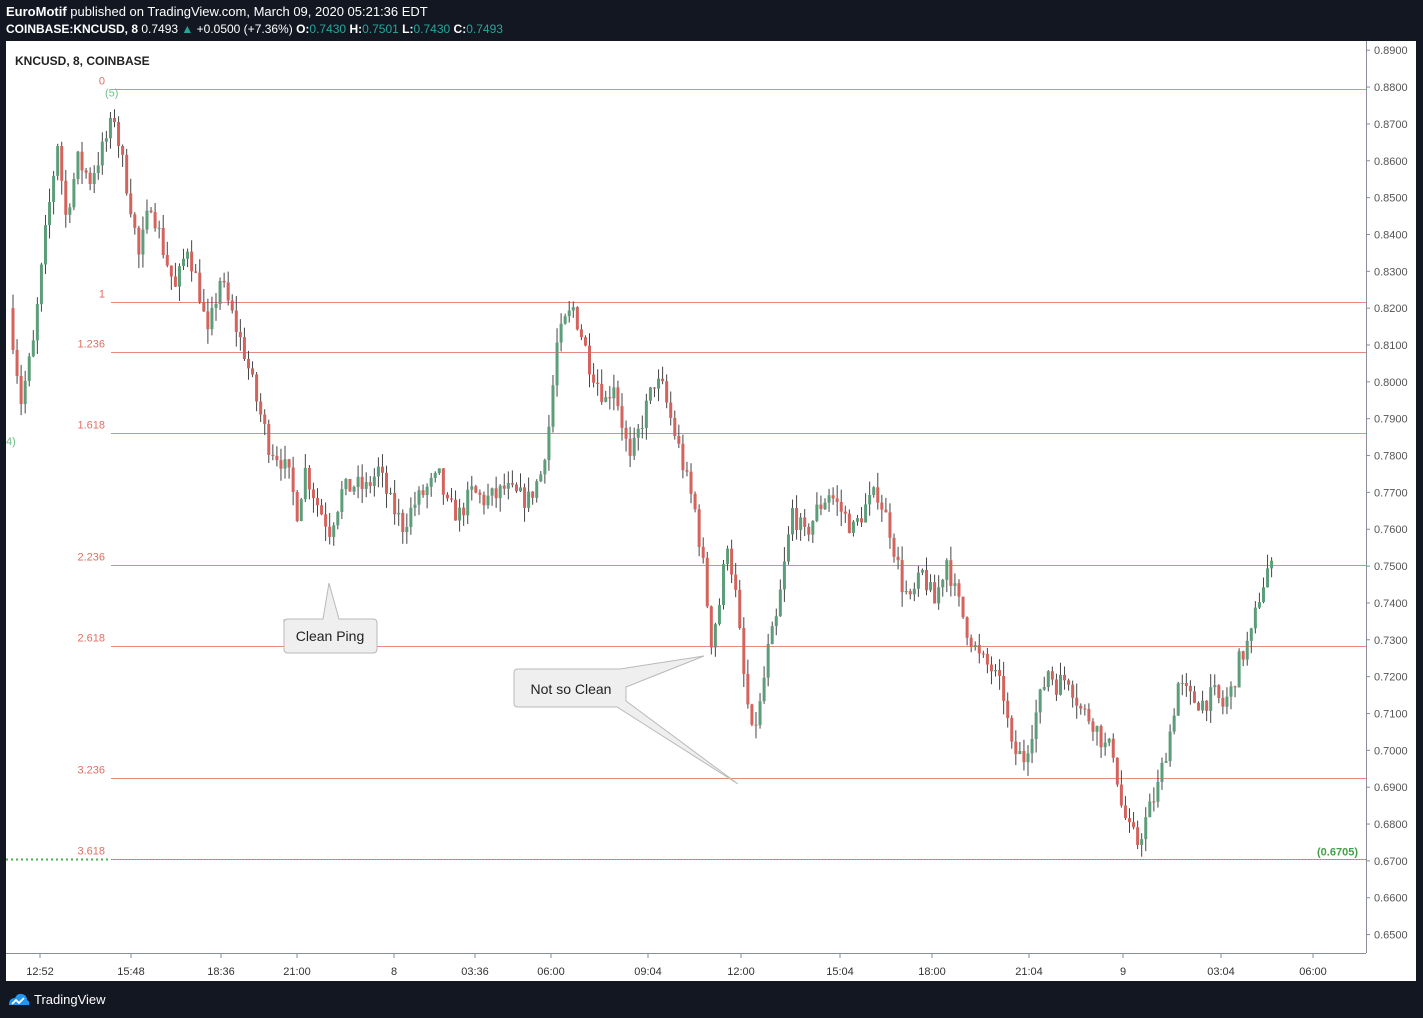 Image resolution: width=1423 pixels, height=1018 pixels. What do you see at coordinates (1313, 972) in the screenshot?
I see `x-tick-label: 06:00` at bounding box center [1313, 972].